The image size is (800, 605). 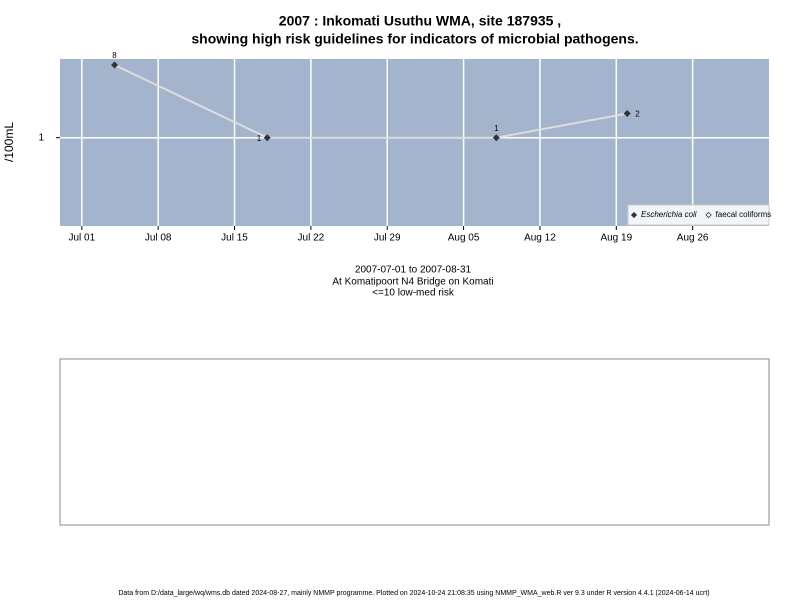 What do you see at coordinates (9, 142) in the screenshot?
I see `y-axis-label: /100mL` at bounding box center [9, 142].